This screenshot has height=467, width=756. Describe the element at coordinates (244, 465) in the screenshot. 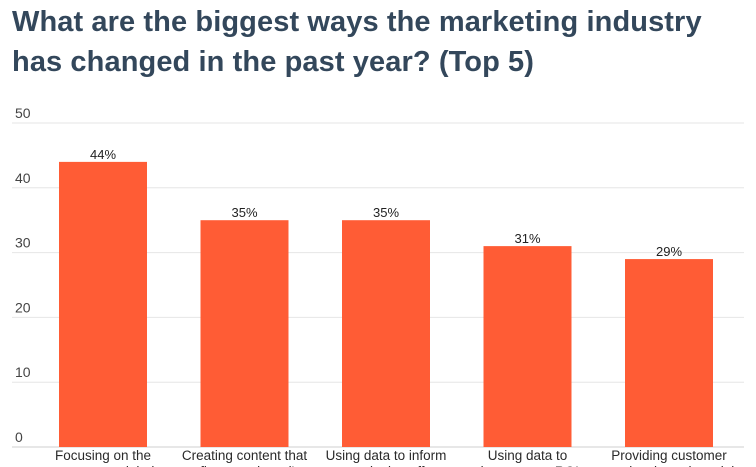

I see `category-label-2-line-2: reflects my brand's` at that location.